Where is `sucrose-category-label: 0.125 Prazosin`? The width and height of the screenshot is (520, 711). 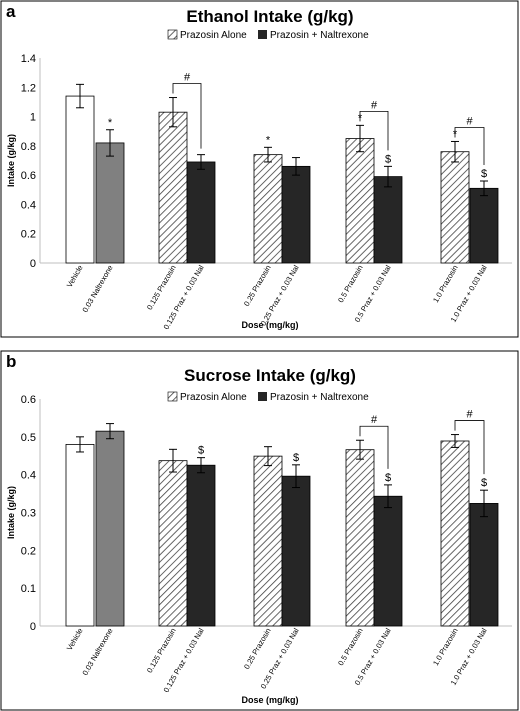
sucrose-category-label: 0.125 Prazosin is located at coordinates (161, 651).